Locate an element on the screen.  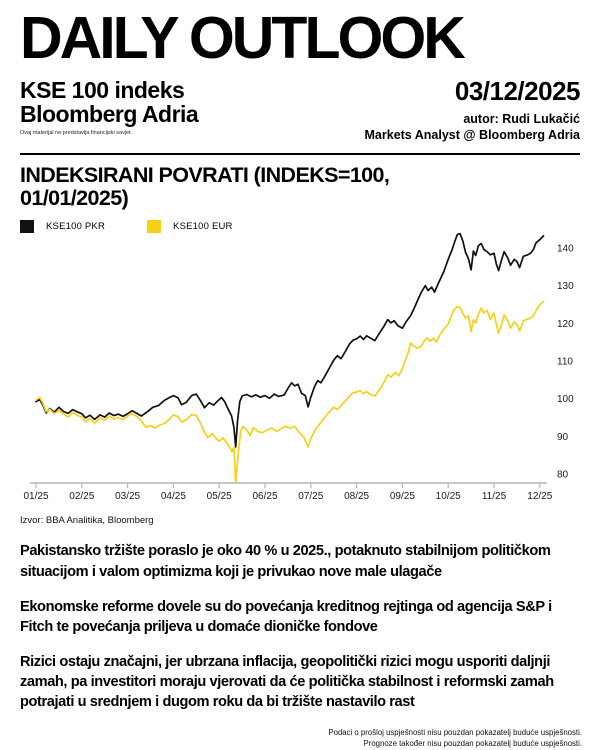
svg-text: 80 is located at coordinates (563, 475).